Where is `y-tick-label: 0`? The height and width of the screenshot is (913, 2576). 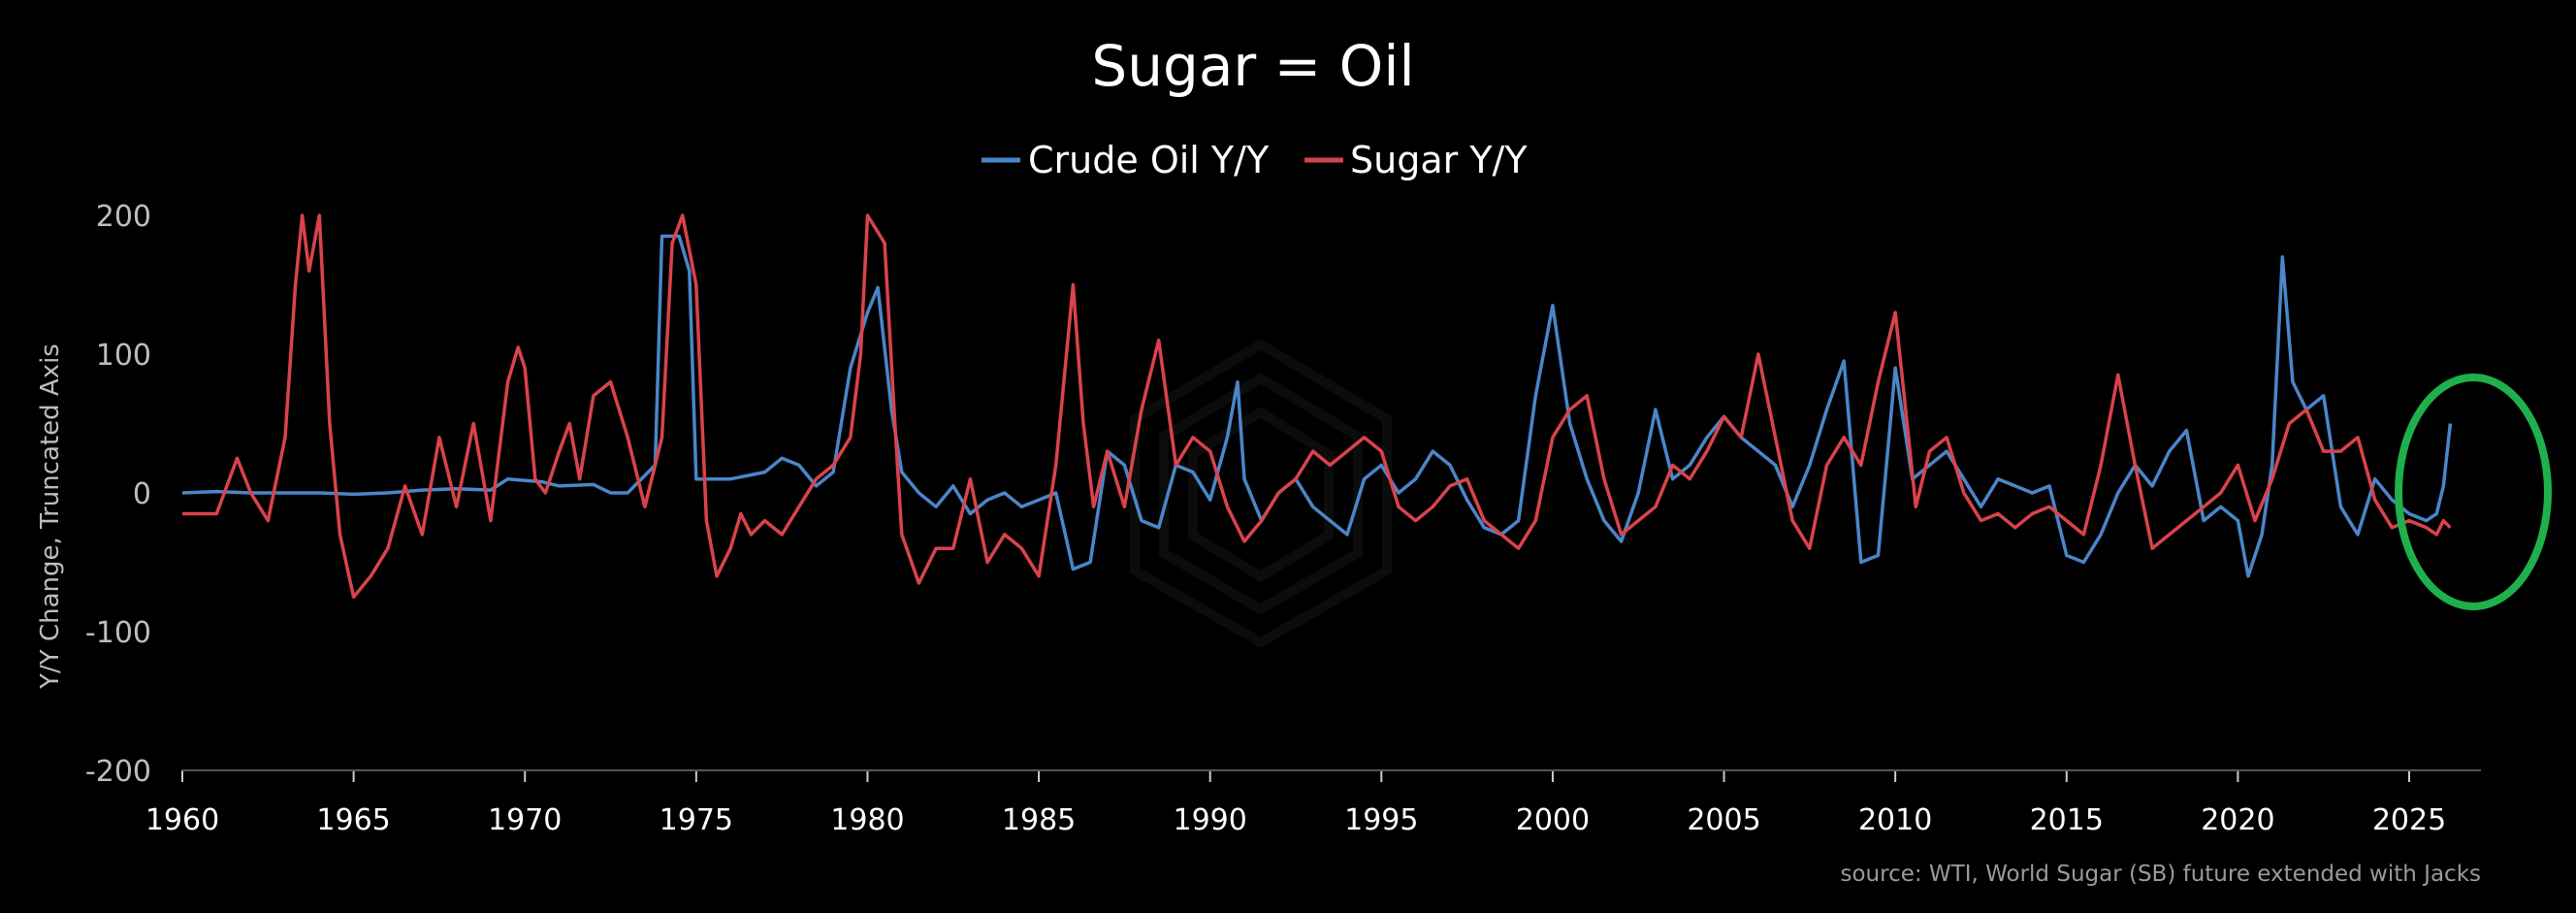
y-tick-label: 0 is located at coordinates (142, 494).